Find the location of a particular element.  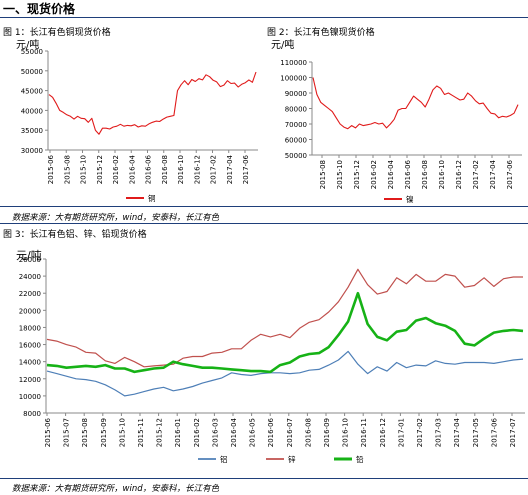

y-tick-label: 22000 is located at coordinates (30, 294).